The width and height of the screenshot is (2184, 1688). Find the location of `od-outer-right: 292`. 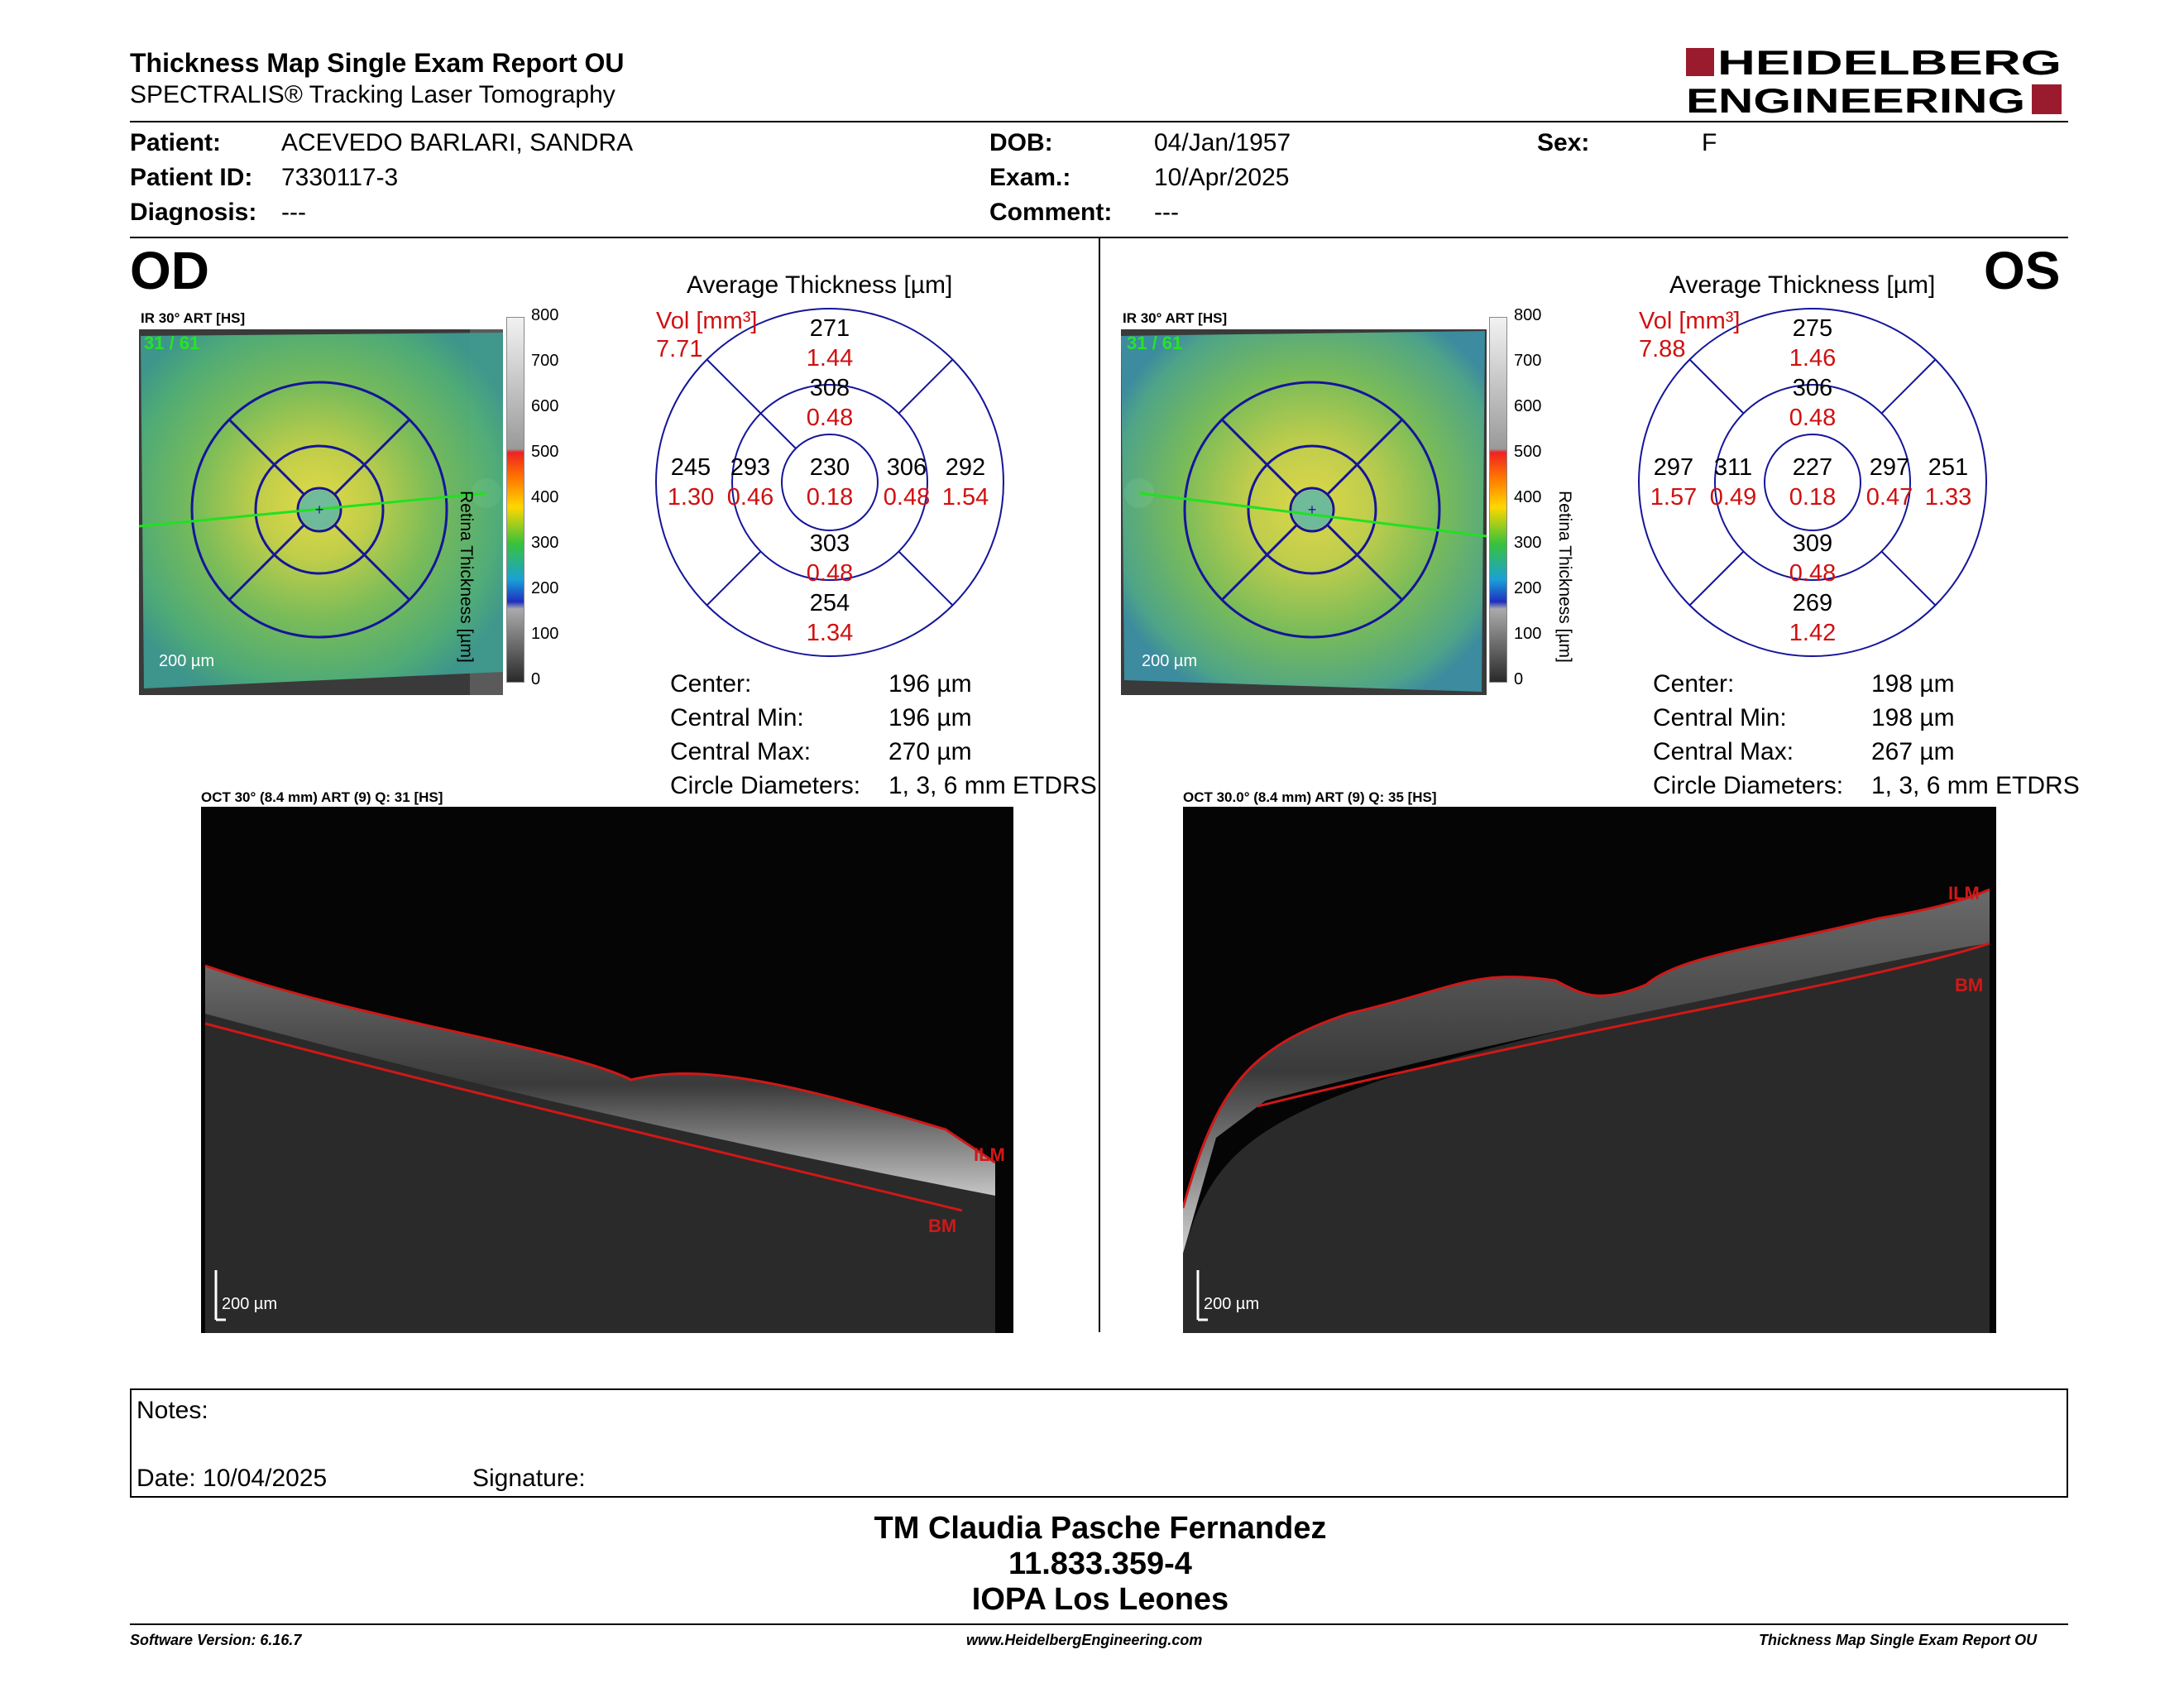

od-outer-right: 292 is located at coordinates (965, 467).